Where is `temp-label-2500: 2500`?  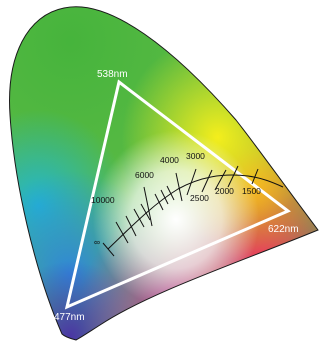
temp-label-2500: 2500 is located at coordinates (199, 198).